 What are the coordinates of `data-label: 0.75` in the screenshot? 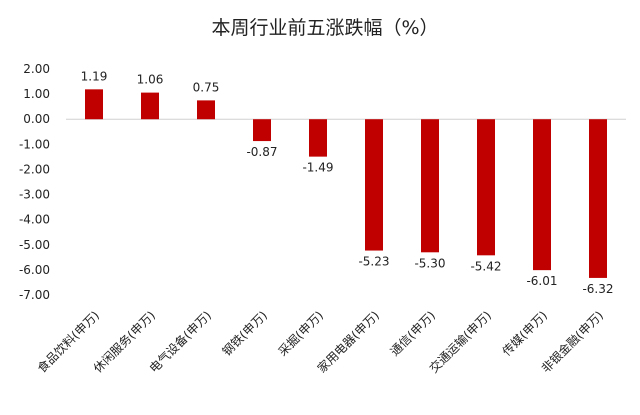 It's located at (206, 87).